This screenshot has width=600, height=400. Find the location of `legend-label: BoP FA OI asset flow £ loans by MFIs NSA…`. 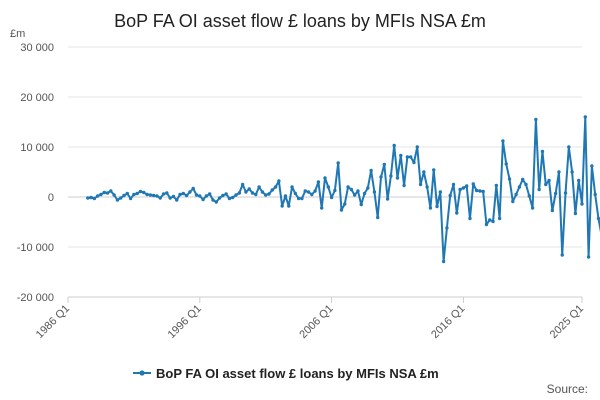

legend-label: BoP FA OI asset flow £ loans by MFIs NSA… is located at coordinates (297, 373).